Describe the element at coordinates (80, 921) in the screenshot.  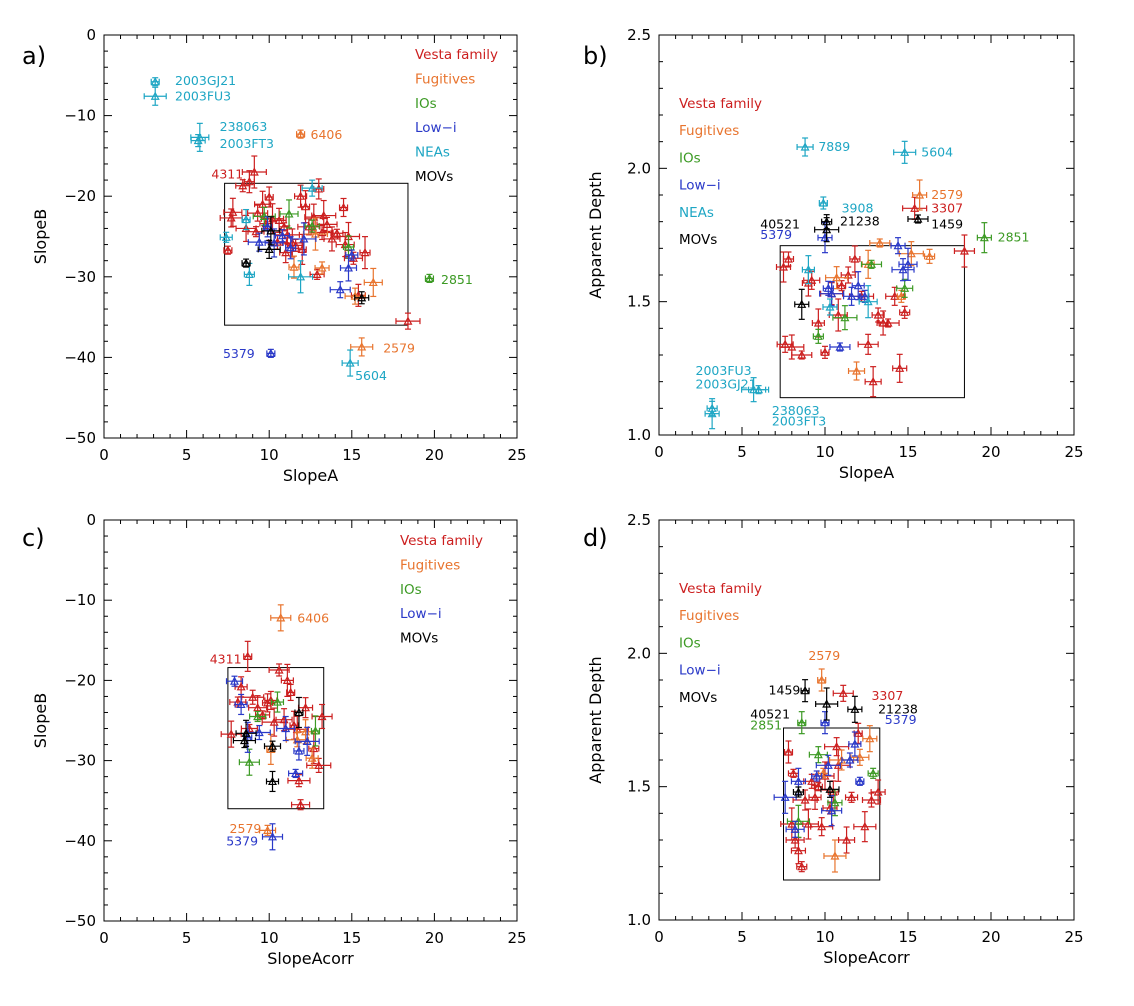
I see `y-tick-label: −50` at that location.